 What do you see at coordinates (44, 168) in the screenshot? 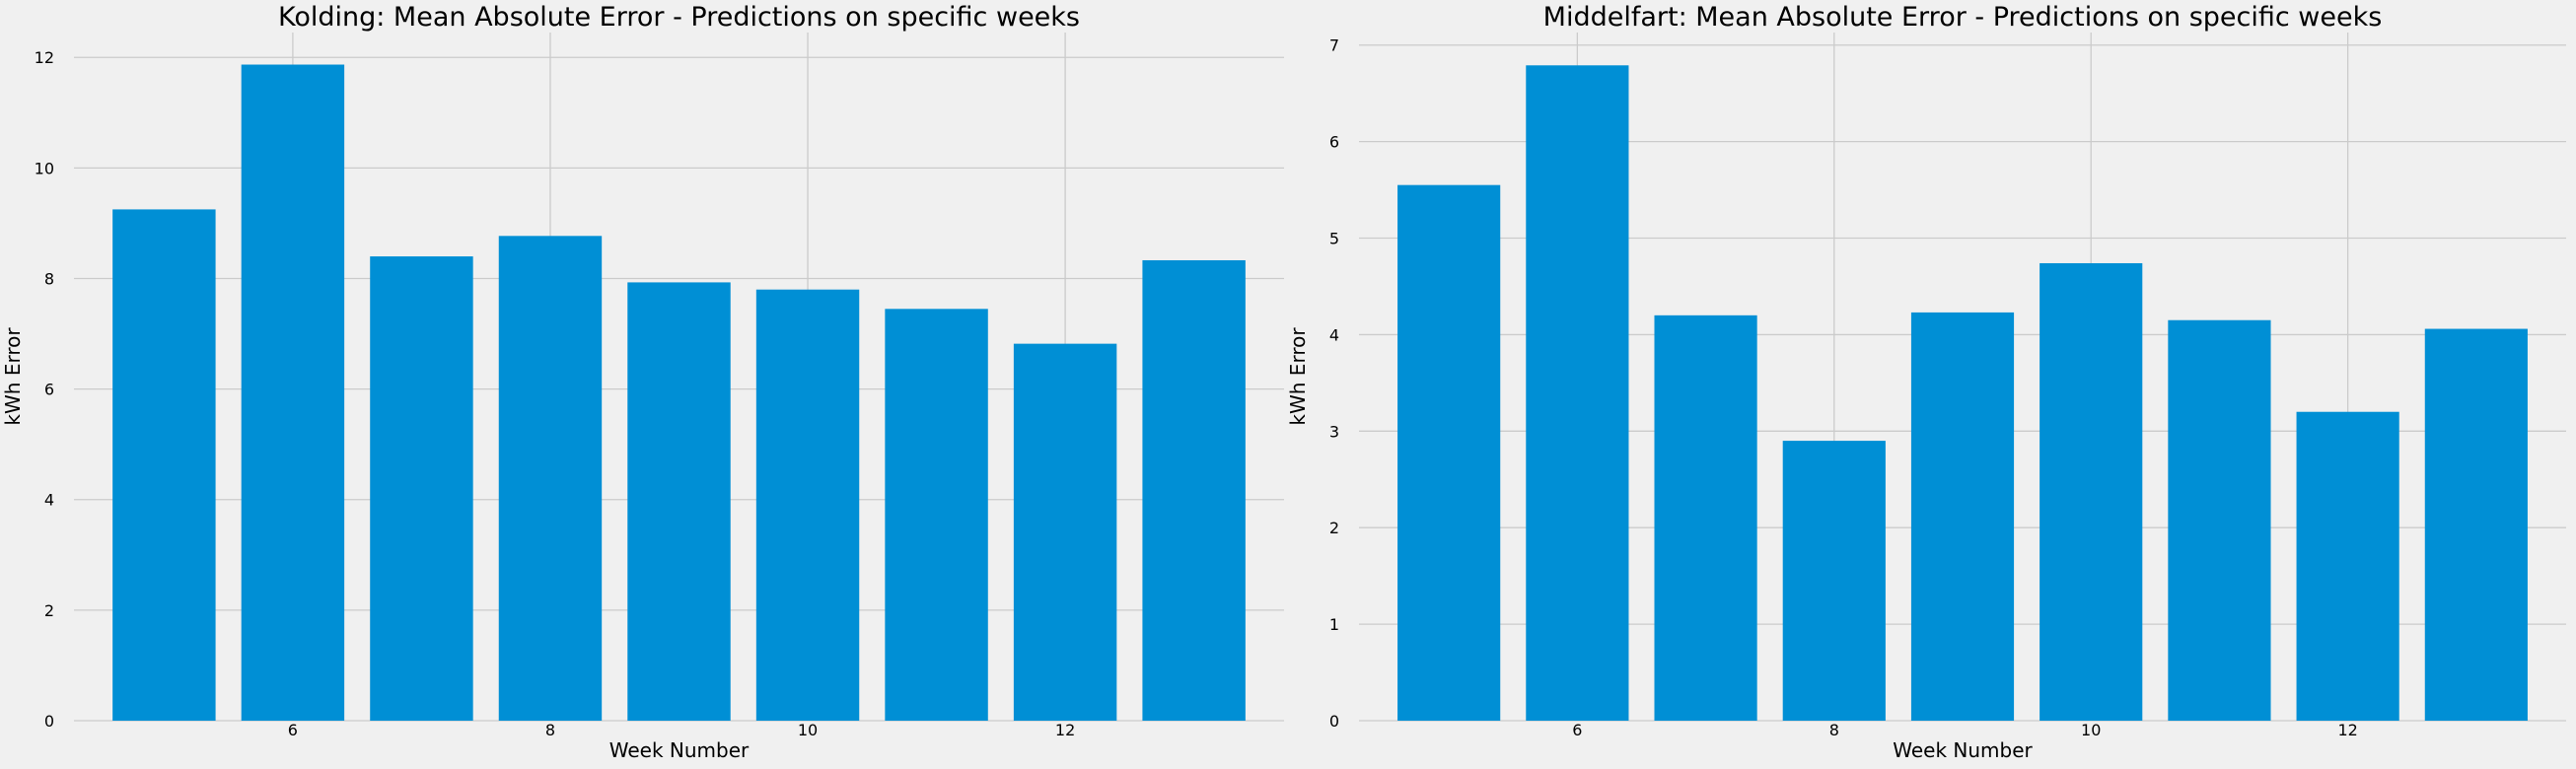
I see `y-tick-label: 10` at bounding box center [44, 168].